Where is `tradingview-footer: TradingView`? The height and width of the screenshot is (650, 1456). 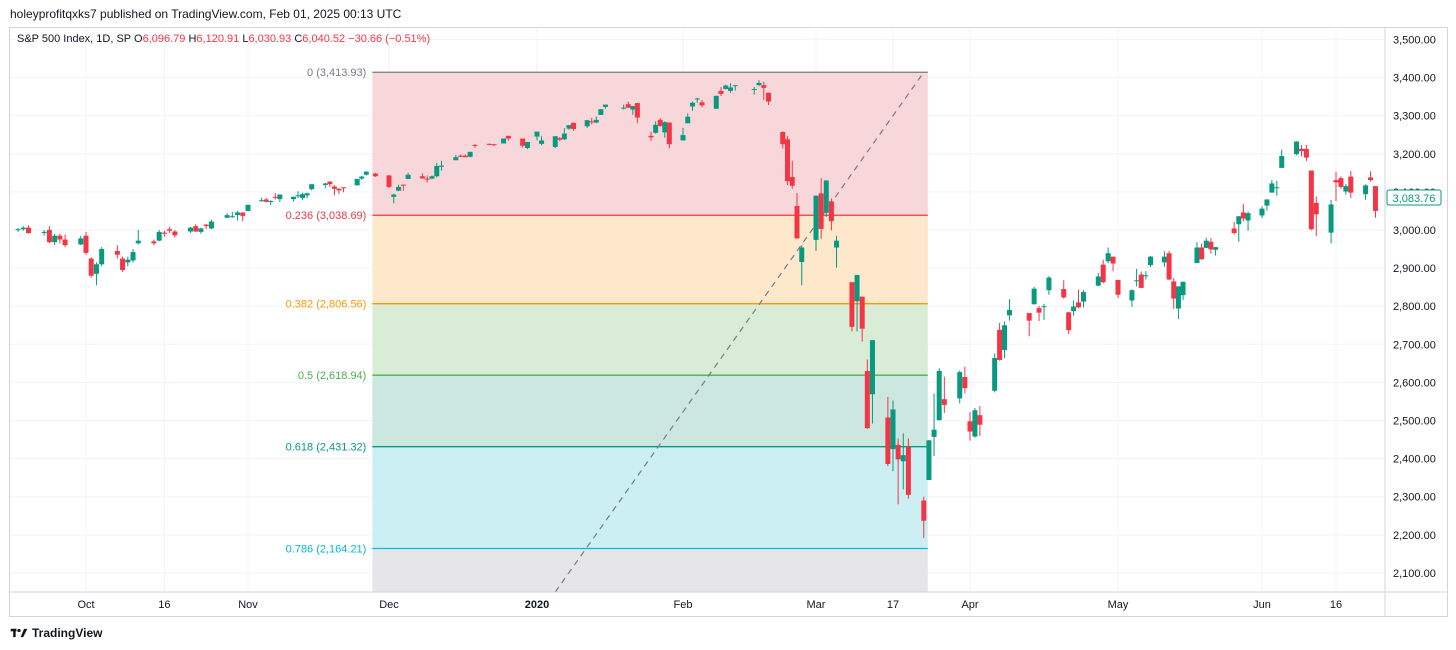
tradingview-footer: TradingView is located at coordinates (56, 633).